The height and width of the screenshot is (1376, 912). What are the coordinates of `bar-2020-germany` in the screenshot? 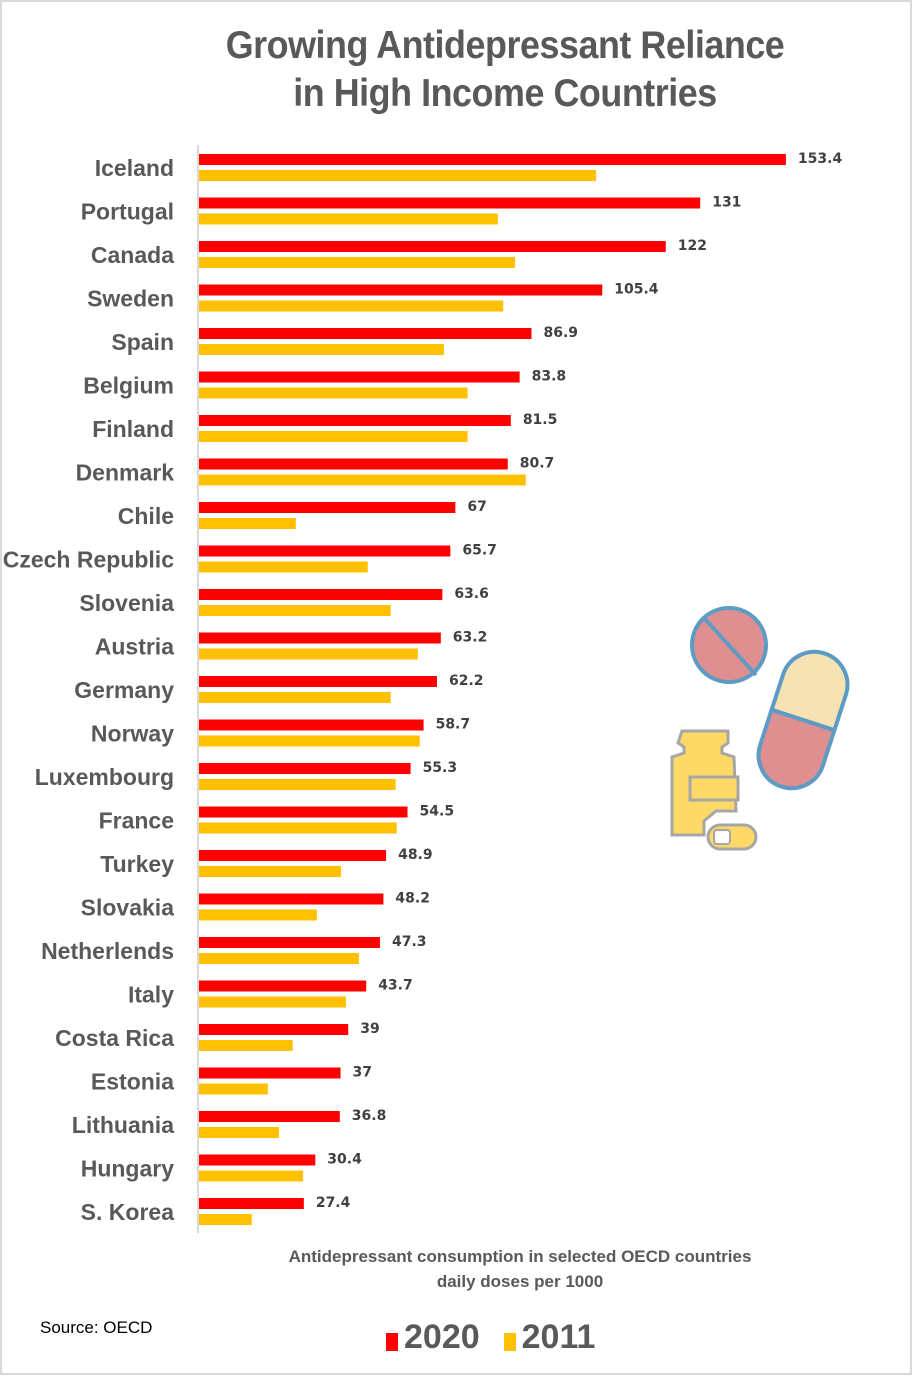 It's located at (318, 681).